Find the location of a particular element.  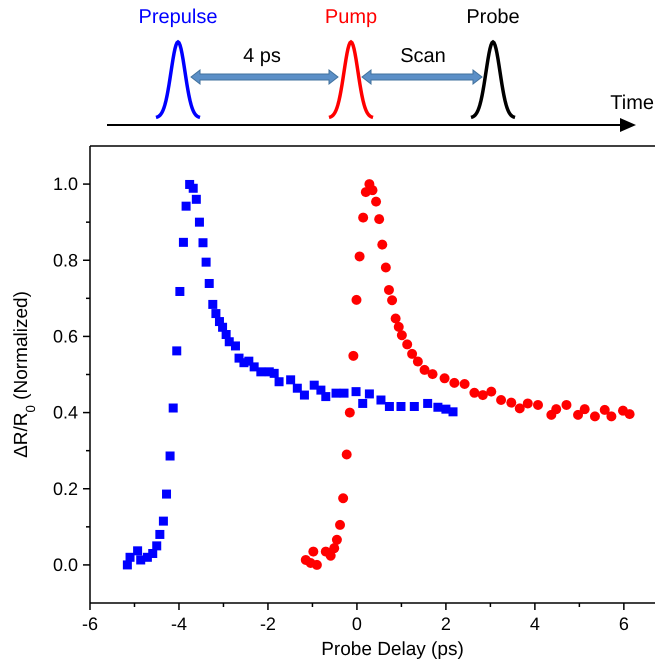

x-tick-label: 2 is located at coordinates (445, 624).